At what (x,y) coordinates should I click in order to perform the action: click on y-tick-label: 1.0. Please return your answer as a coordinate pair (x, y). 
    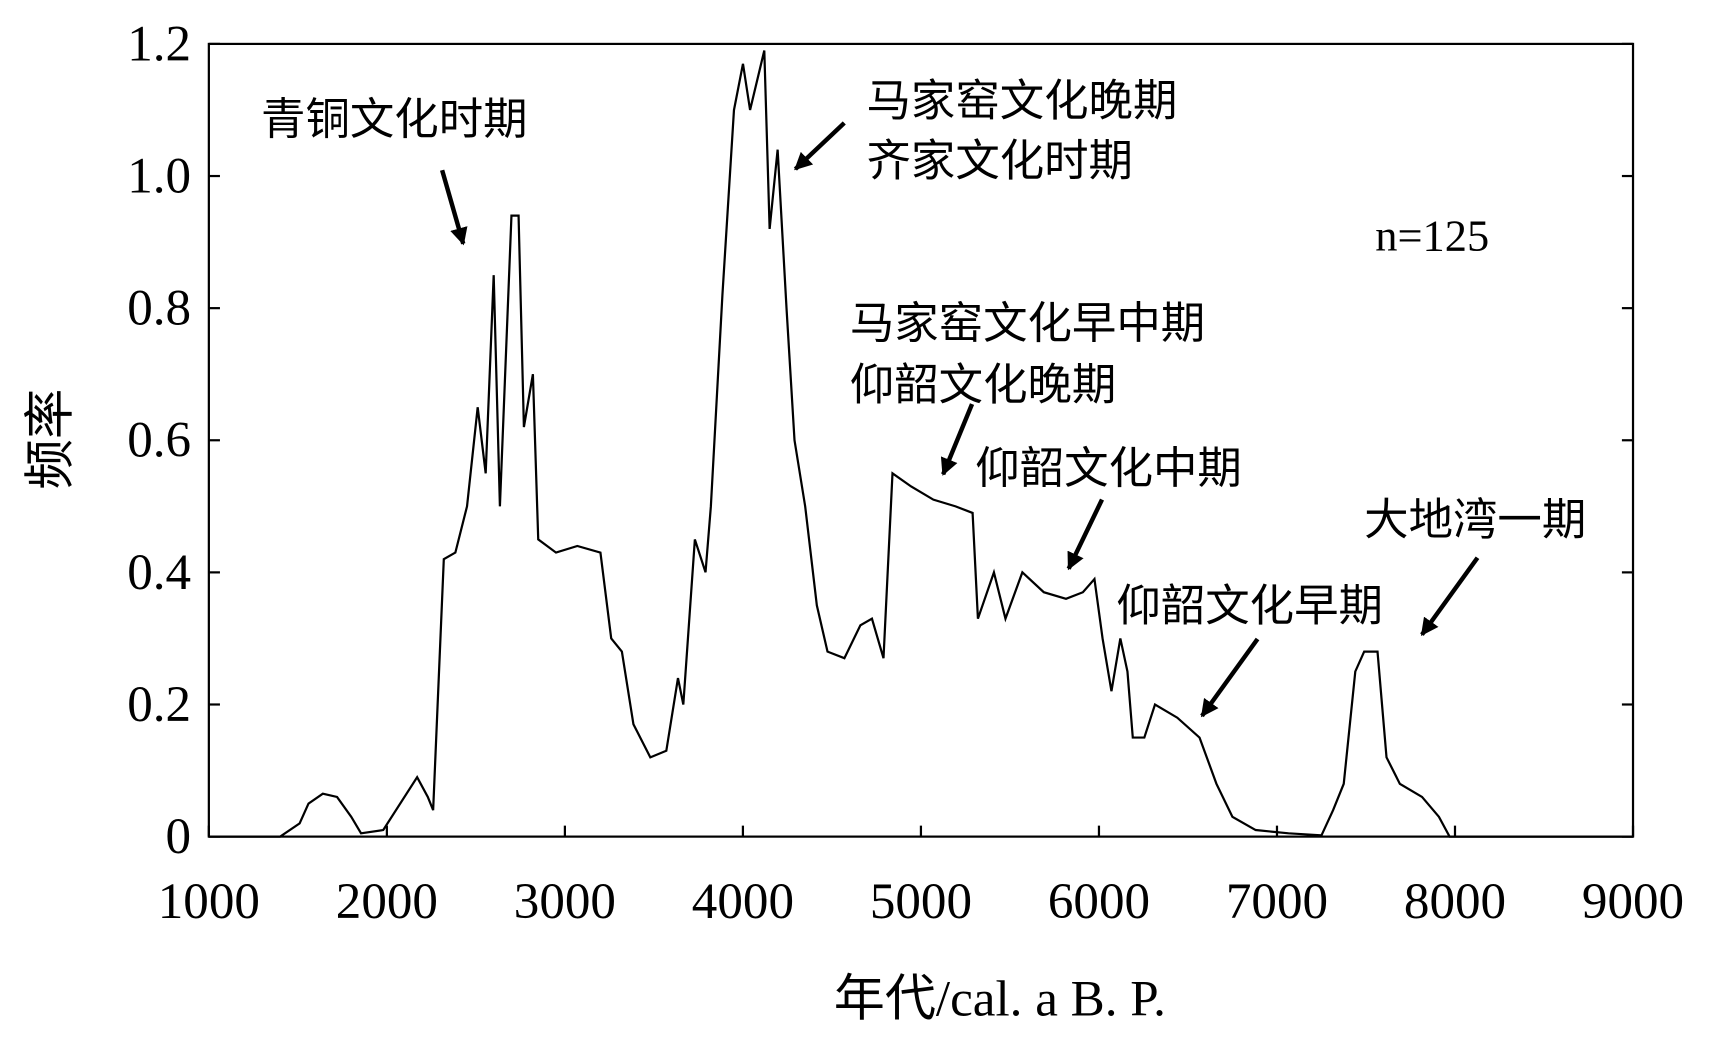
    Looking at the image, I should click on (159, 176).